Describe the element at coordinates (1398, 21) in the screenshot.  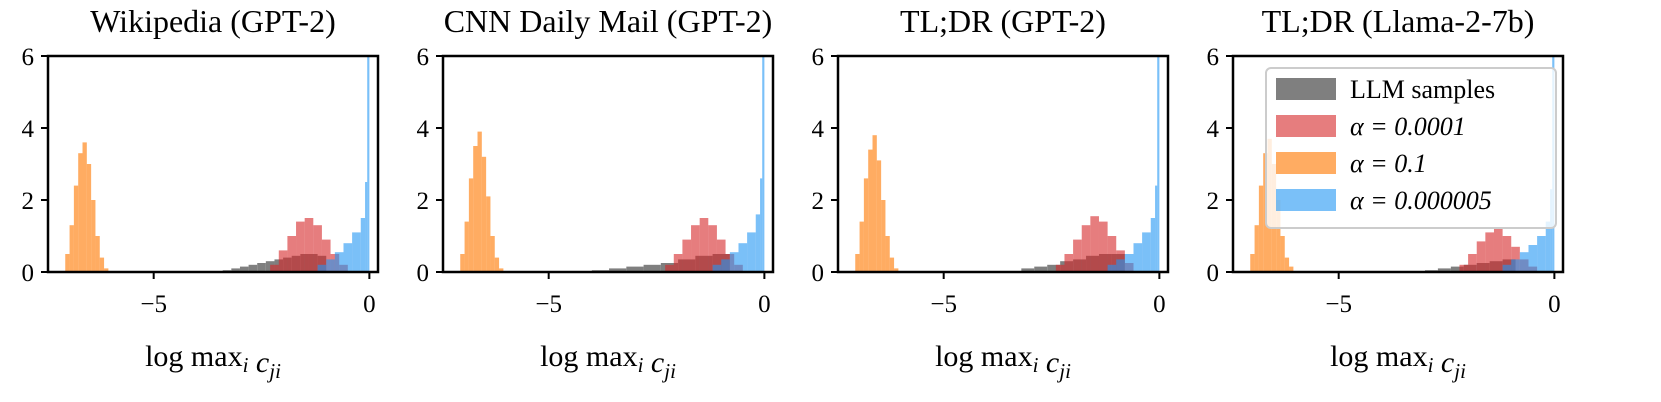
I see `panel-title: TL;DR (Llama-2-7b)` at that location.